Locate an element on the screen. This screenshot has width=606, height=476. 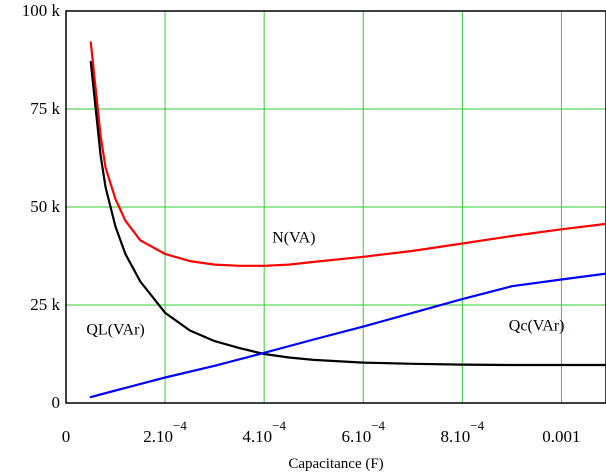
y-tick-labels: 0 25 k 50 k 75 k 100 k is located at coordinates (41, 206).